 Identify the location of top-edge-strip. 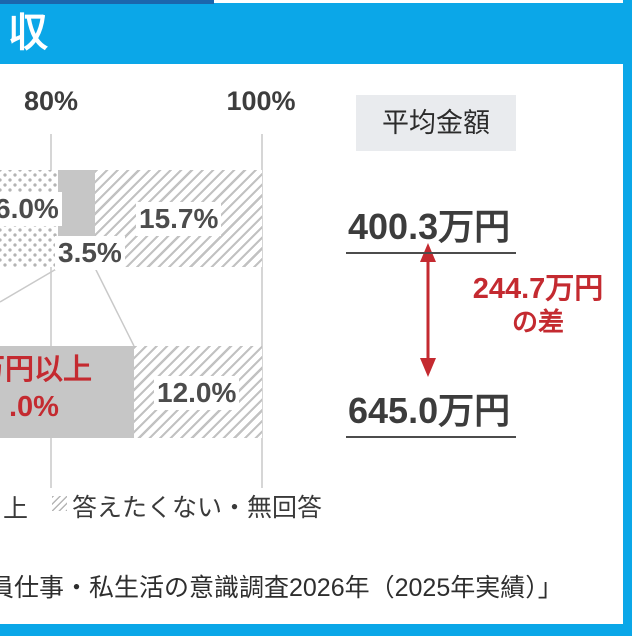
(107, 2).